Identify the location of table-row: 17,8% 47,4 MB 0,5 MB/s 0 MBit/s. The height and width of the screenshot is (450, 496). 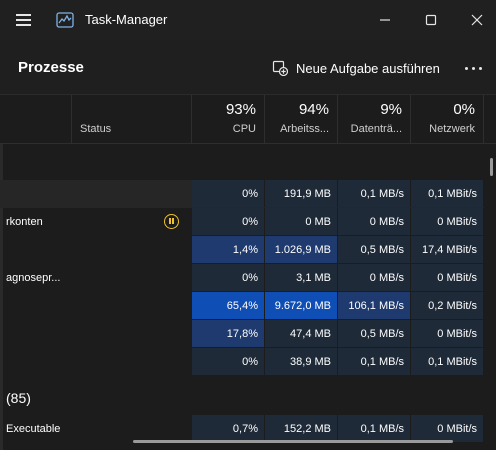
(242, 334).